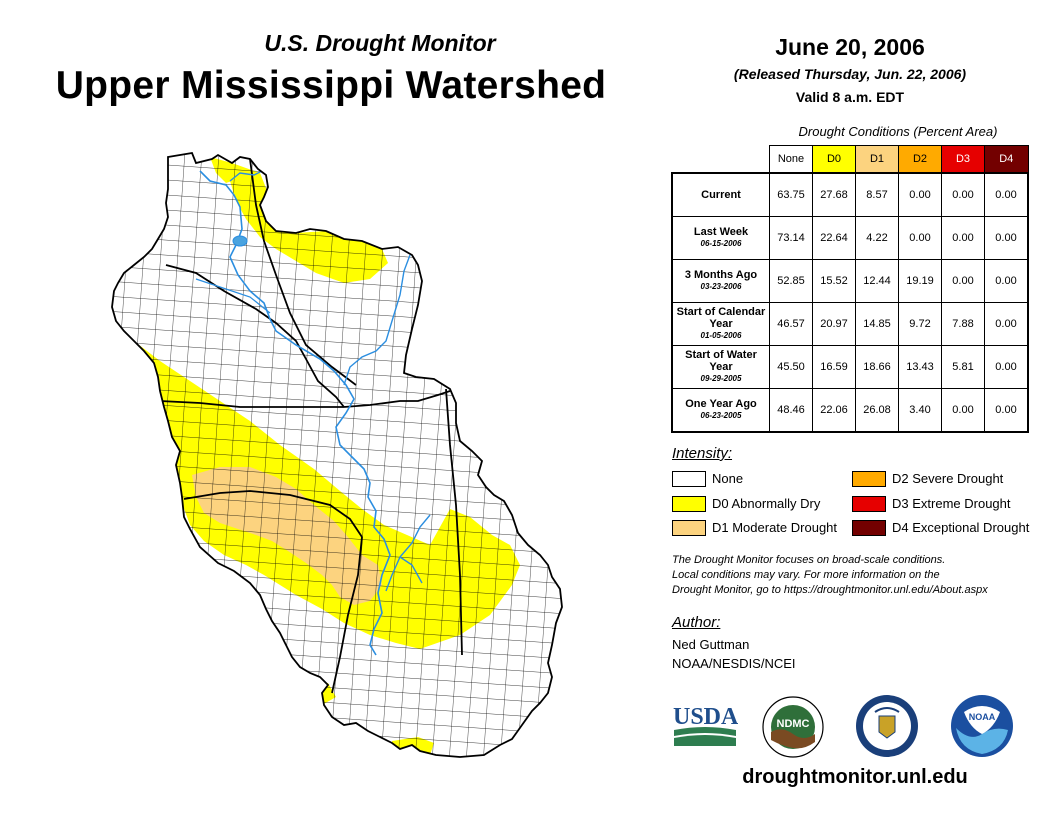  Describe the element at coordinates (887, 726) in the screenshot. I see `commerce-seal-icon` at that location.